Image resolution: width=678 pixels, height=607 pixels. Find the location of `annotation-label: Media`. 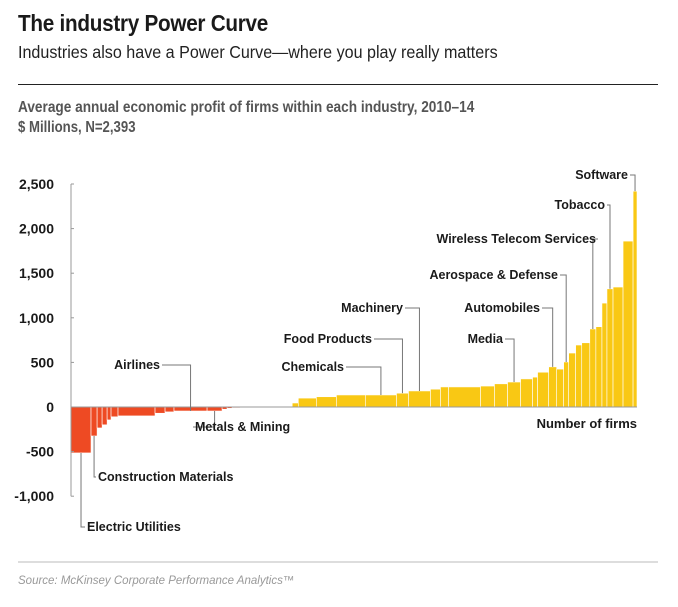

annotation-label: Media is located at coordinates (486, 339).